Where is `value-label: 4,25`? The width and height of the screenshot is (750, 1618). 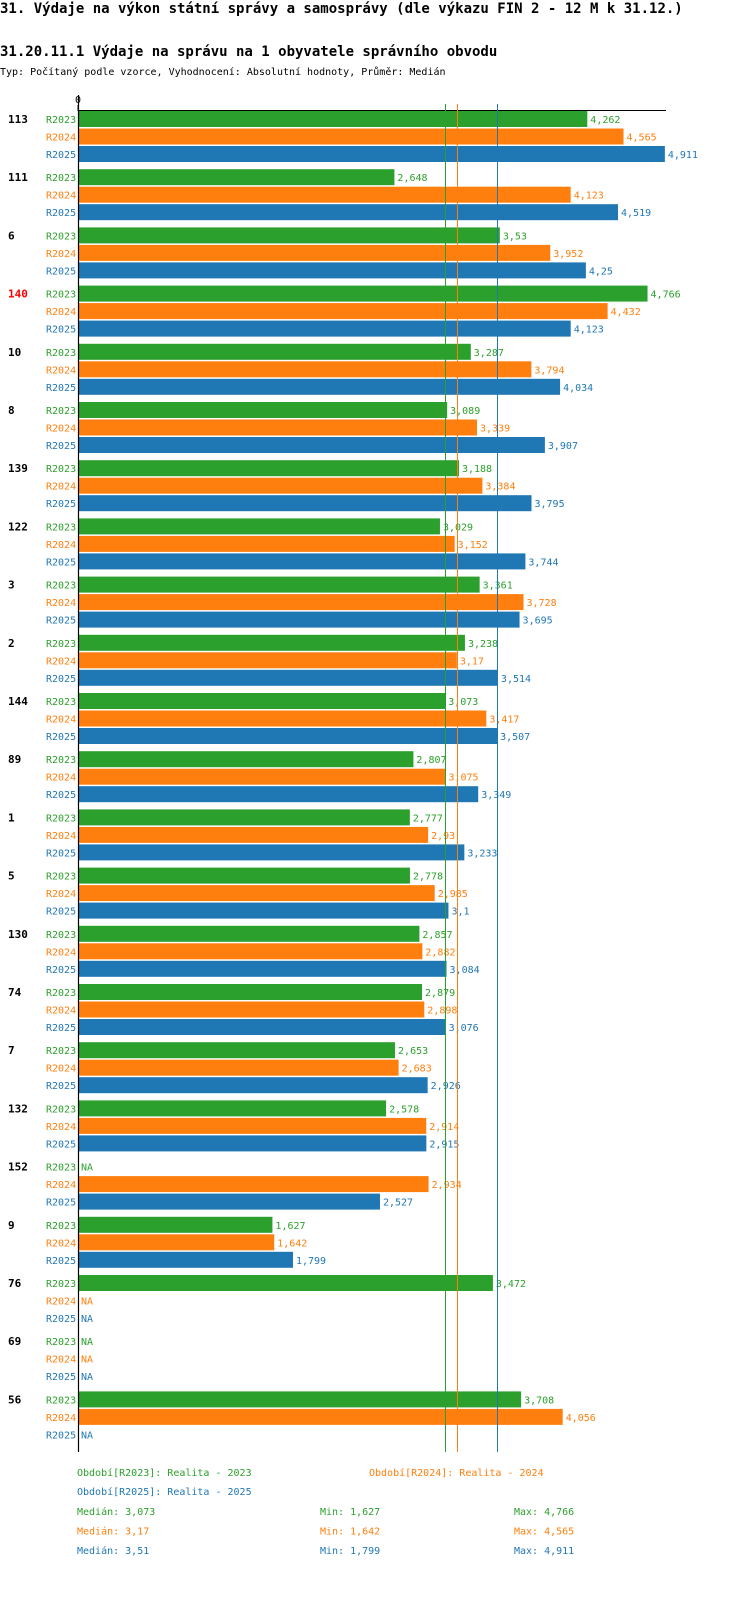
value-label: 4,25 is located at coordinates (601, 271).